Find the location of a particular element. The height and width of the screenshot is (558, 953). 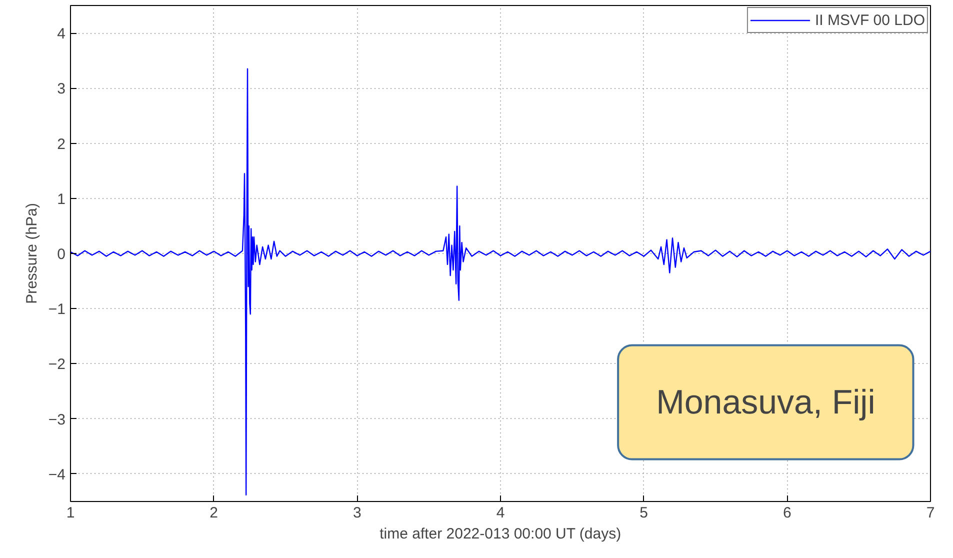

y-tick-label: −2 is located at coordinates (57, 365).